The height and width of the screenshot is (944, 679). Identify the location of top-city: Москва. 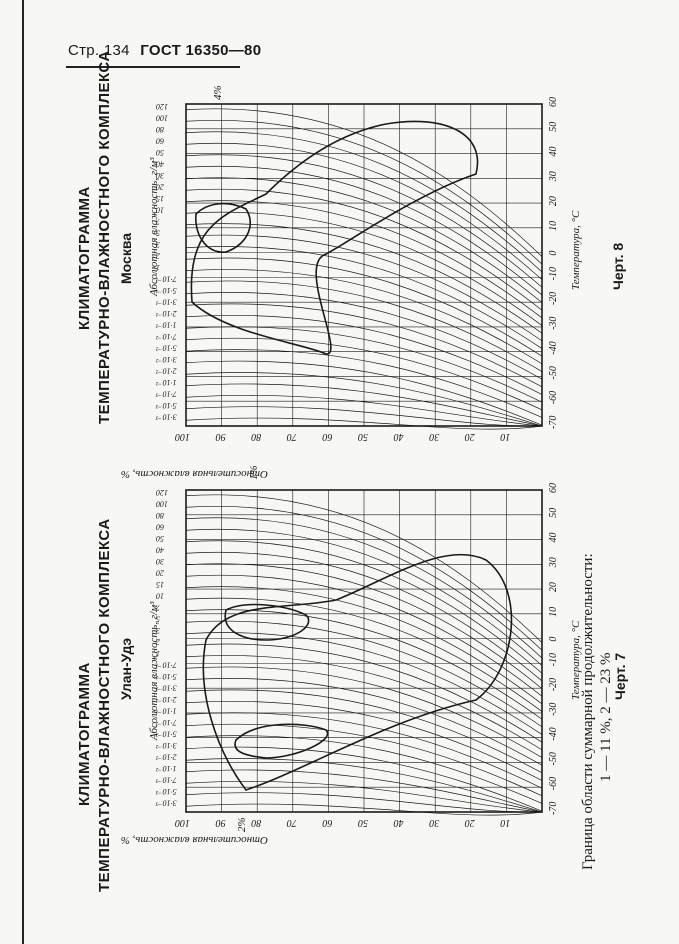
(126, 258).